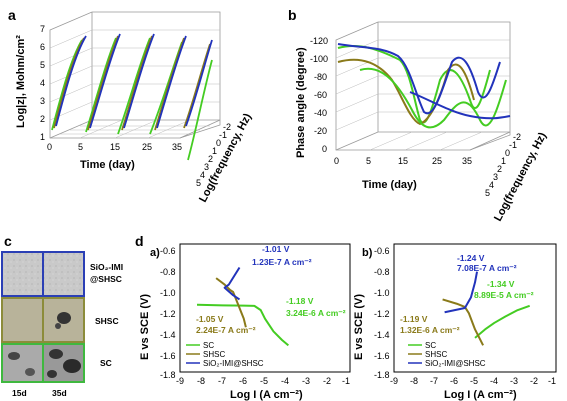 The width and height of the screenshot is (567, 401). Describe the element at coordinates (201, 381) in the screenshot. I see `svg-text: -8` at that location.